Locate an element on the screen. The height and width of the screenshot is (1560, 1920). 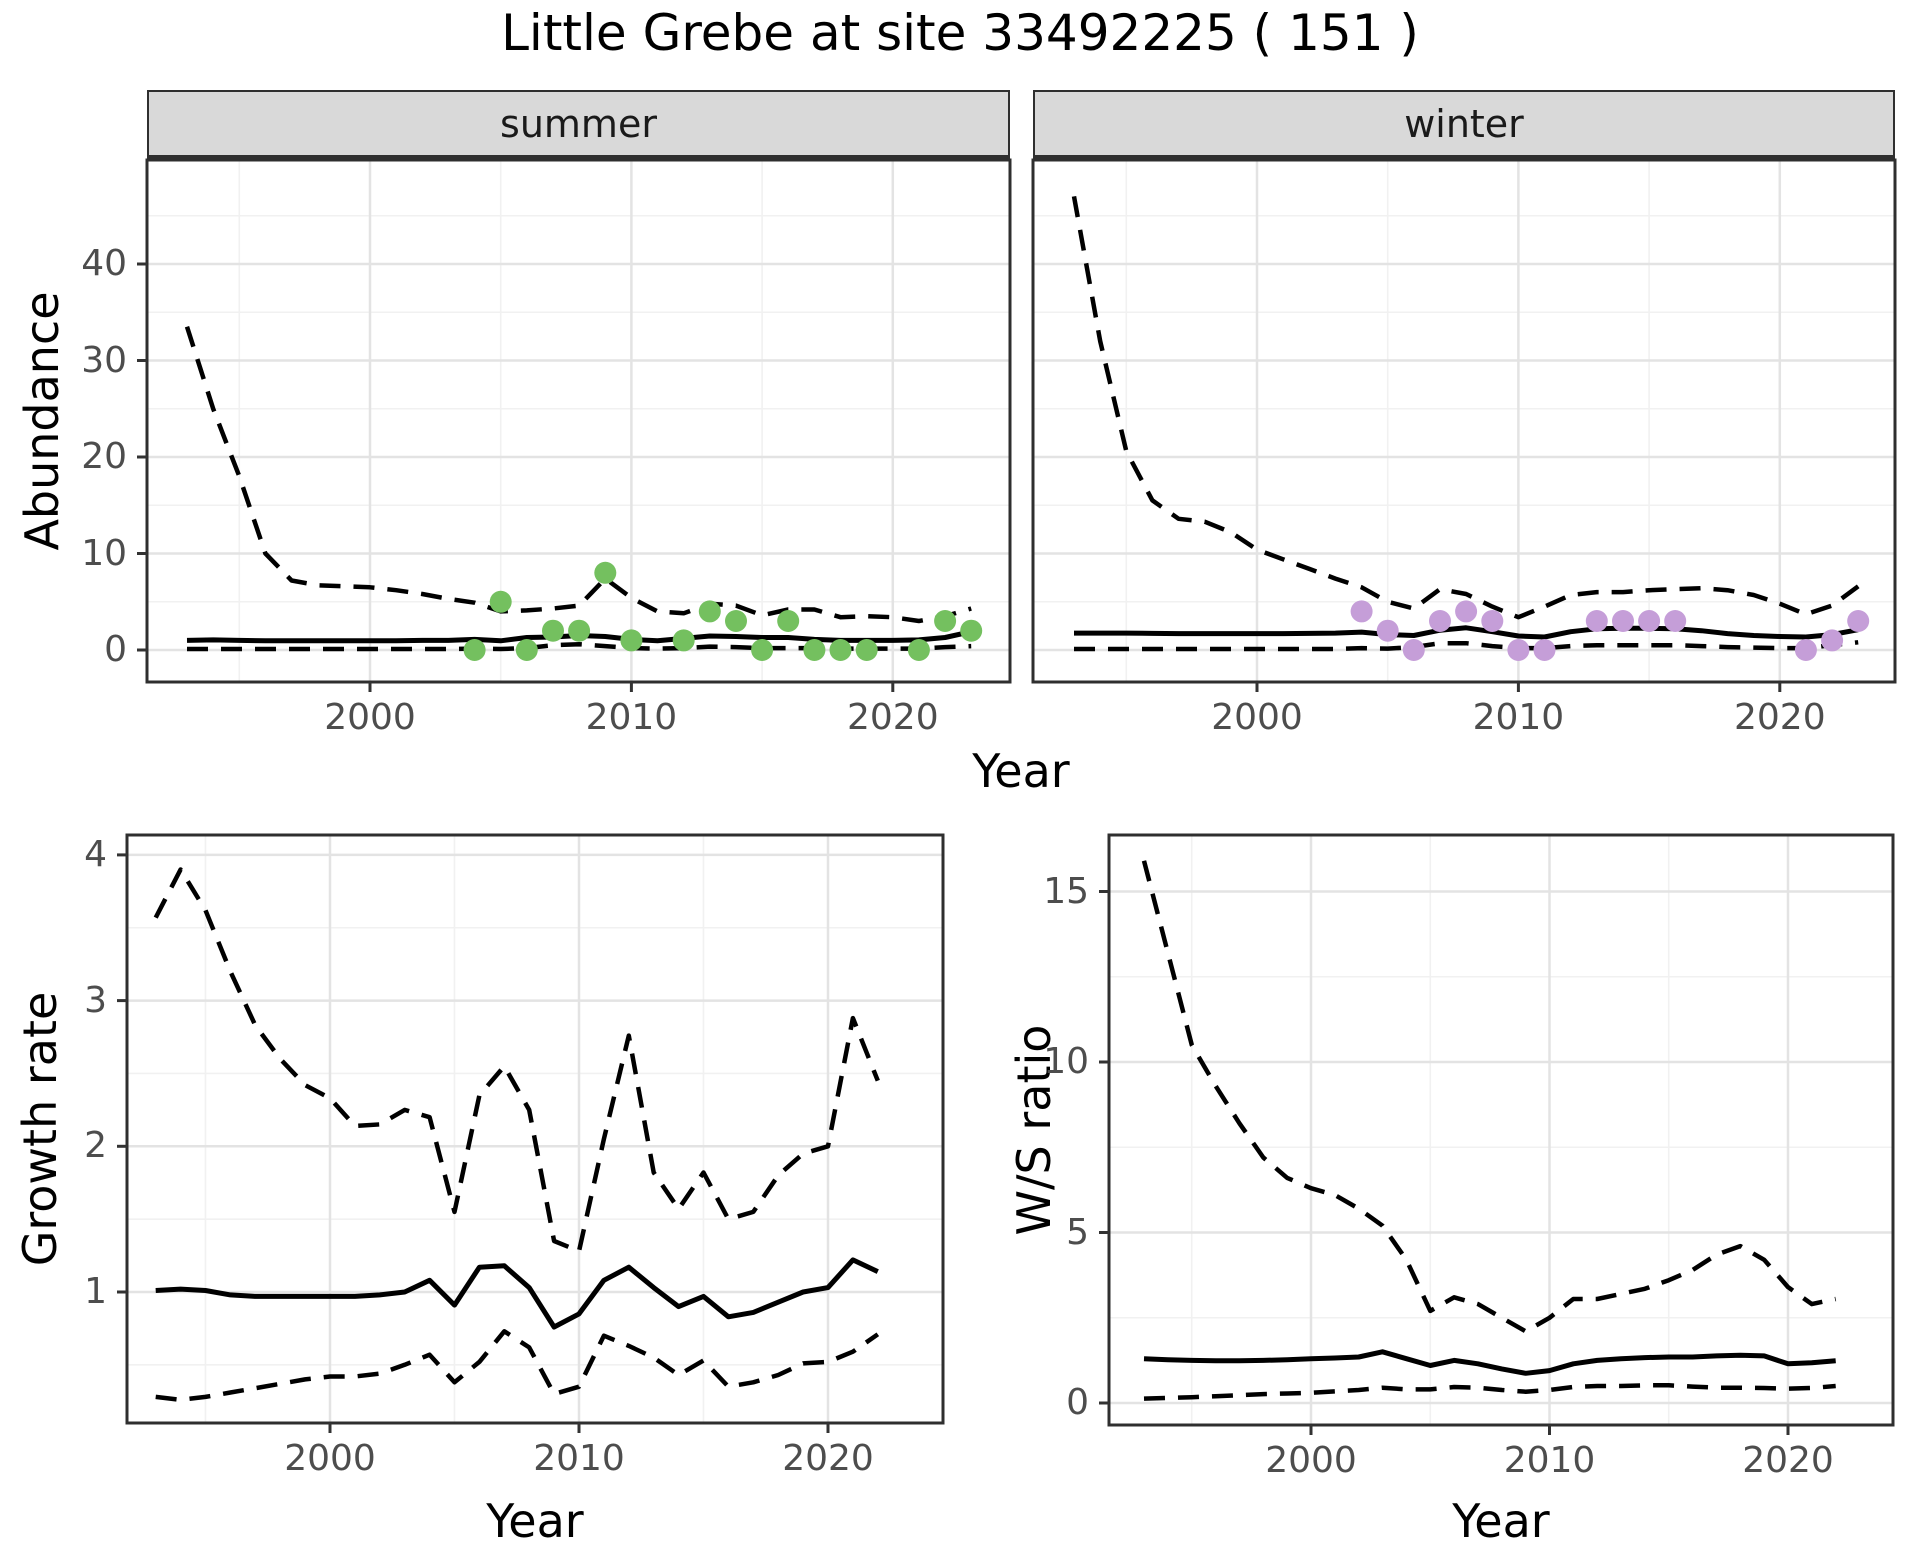
abundance-summer-y-tick-label: 30 is located at coordinates (104, 360).